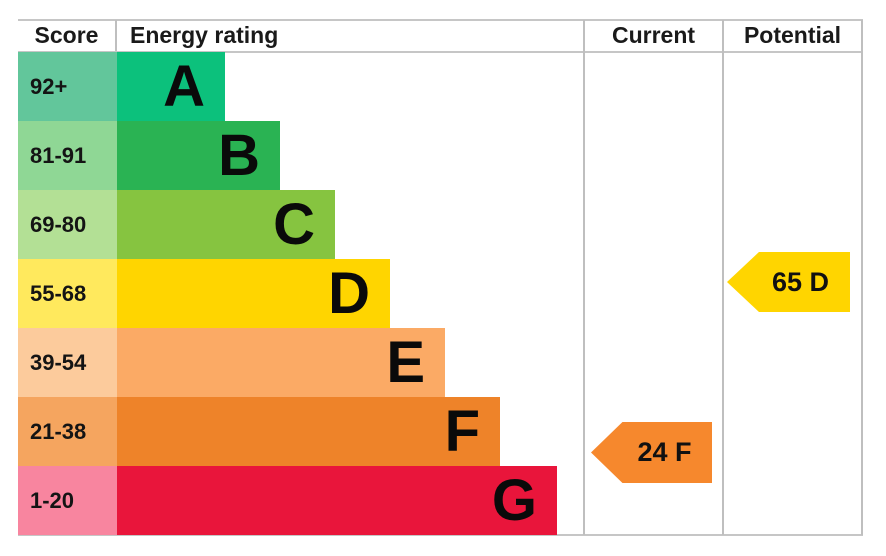 The image size is (886, 556). Describe the element at coordinates (800, 281) in the screenshot. I see `potential-rating-label: 65 D` at that location.